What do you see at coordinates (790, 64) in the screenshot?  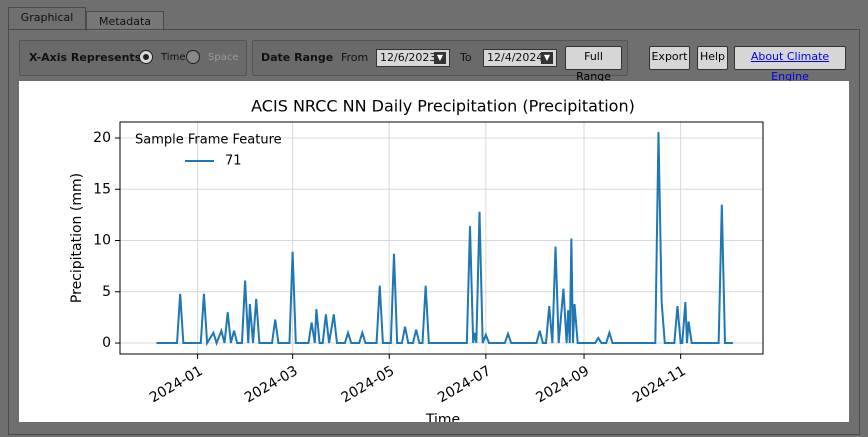 I see `link-button: About Climate Engine` at bounding box center [790, 64].